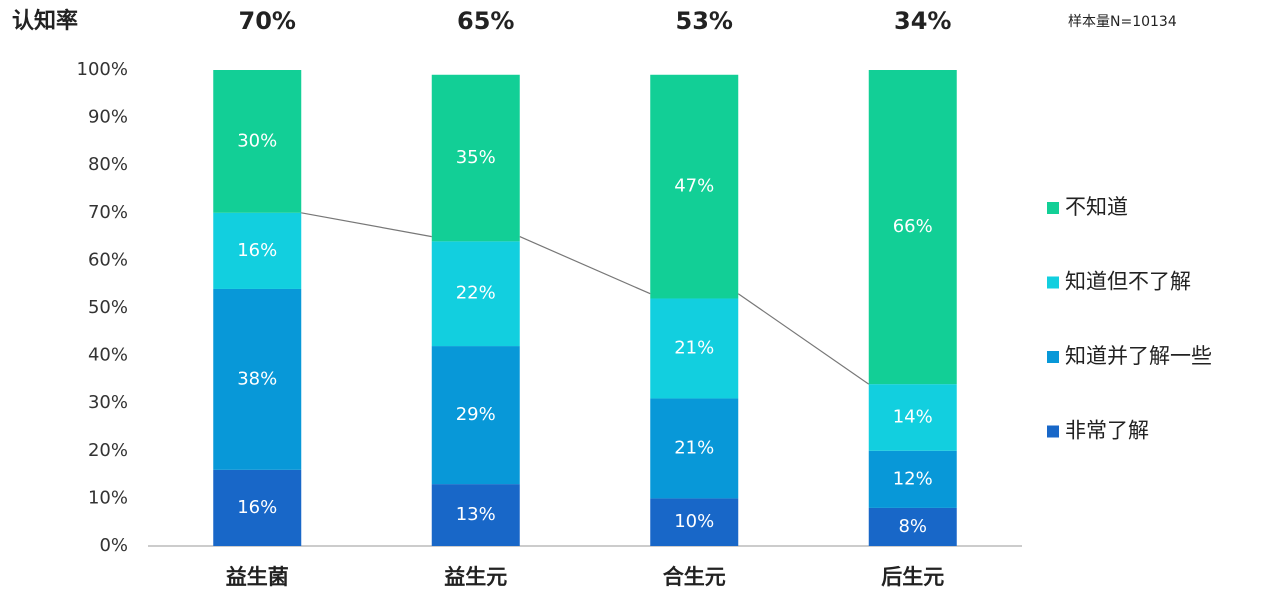 The width and height of the screenshot is (1267, 605). I want to click on x-tick-label: 益生元, so click(475, 577).